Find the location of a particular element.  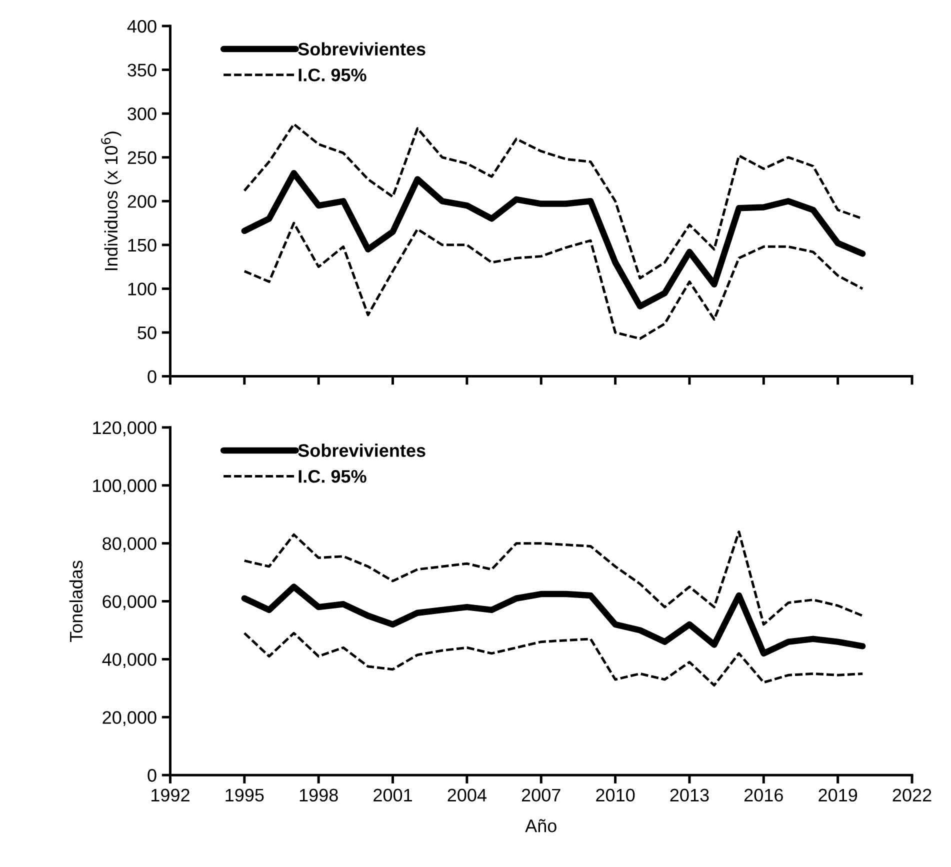

y-tick-label: 50 is located at coordinates (147, 333).